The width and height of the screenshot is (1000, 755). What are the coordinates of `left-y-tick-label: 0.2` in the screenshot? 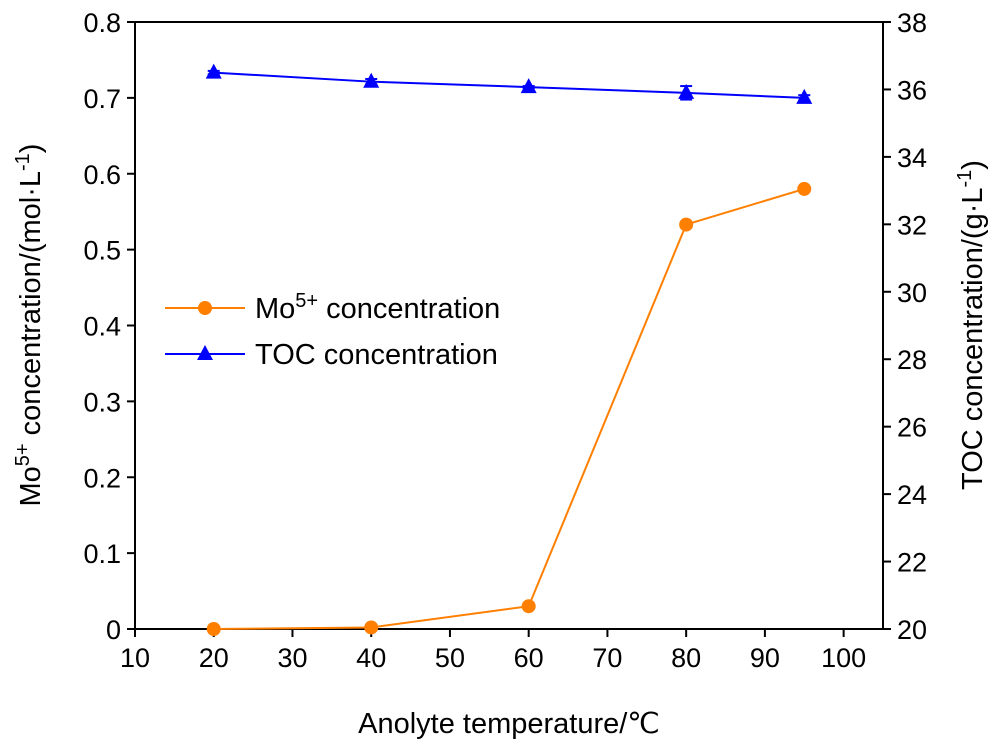 It's located at (102, 478).